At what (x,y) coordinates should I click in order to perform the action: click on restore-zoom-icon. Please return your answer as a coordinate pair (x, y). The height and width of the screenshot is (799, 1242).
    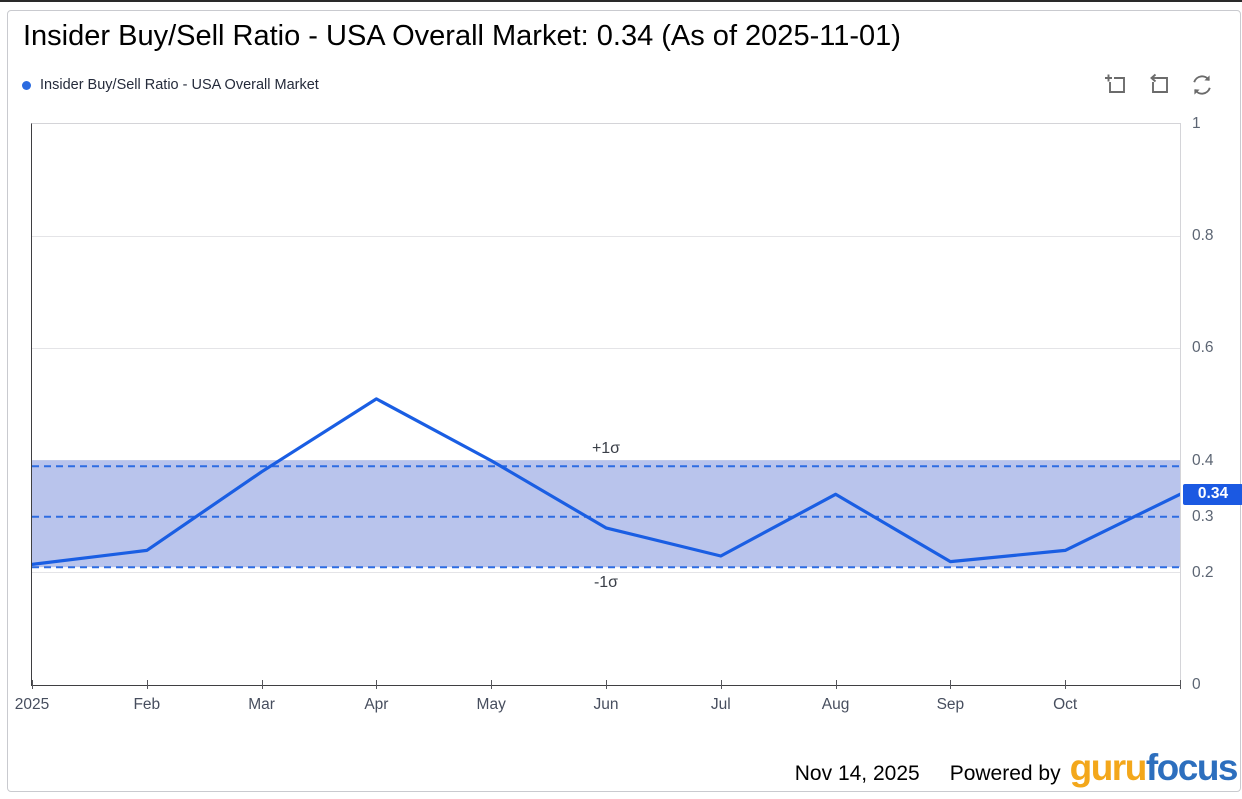
    Looking at the image, I should click on (1159, 85).